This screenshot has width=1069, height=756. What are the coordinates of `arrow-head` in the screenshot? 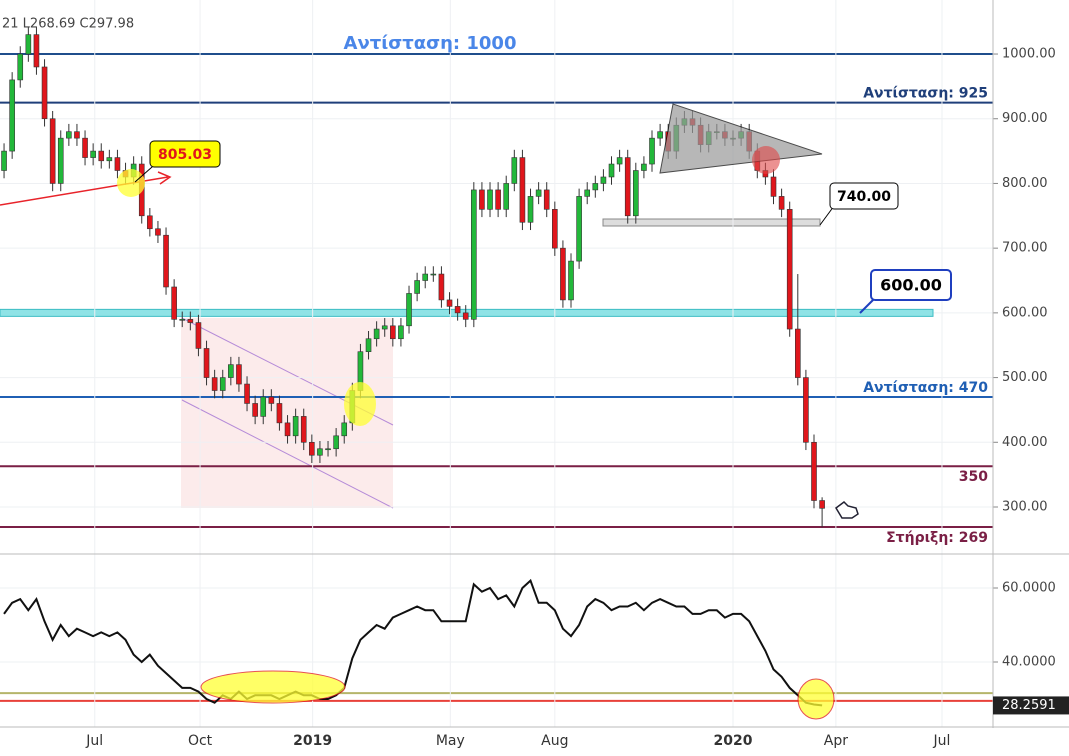 It's located at (164, 178).